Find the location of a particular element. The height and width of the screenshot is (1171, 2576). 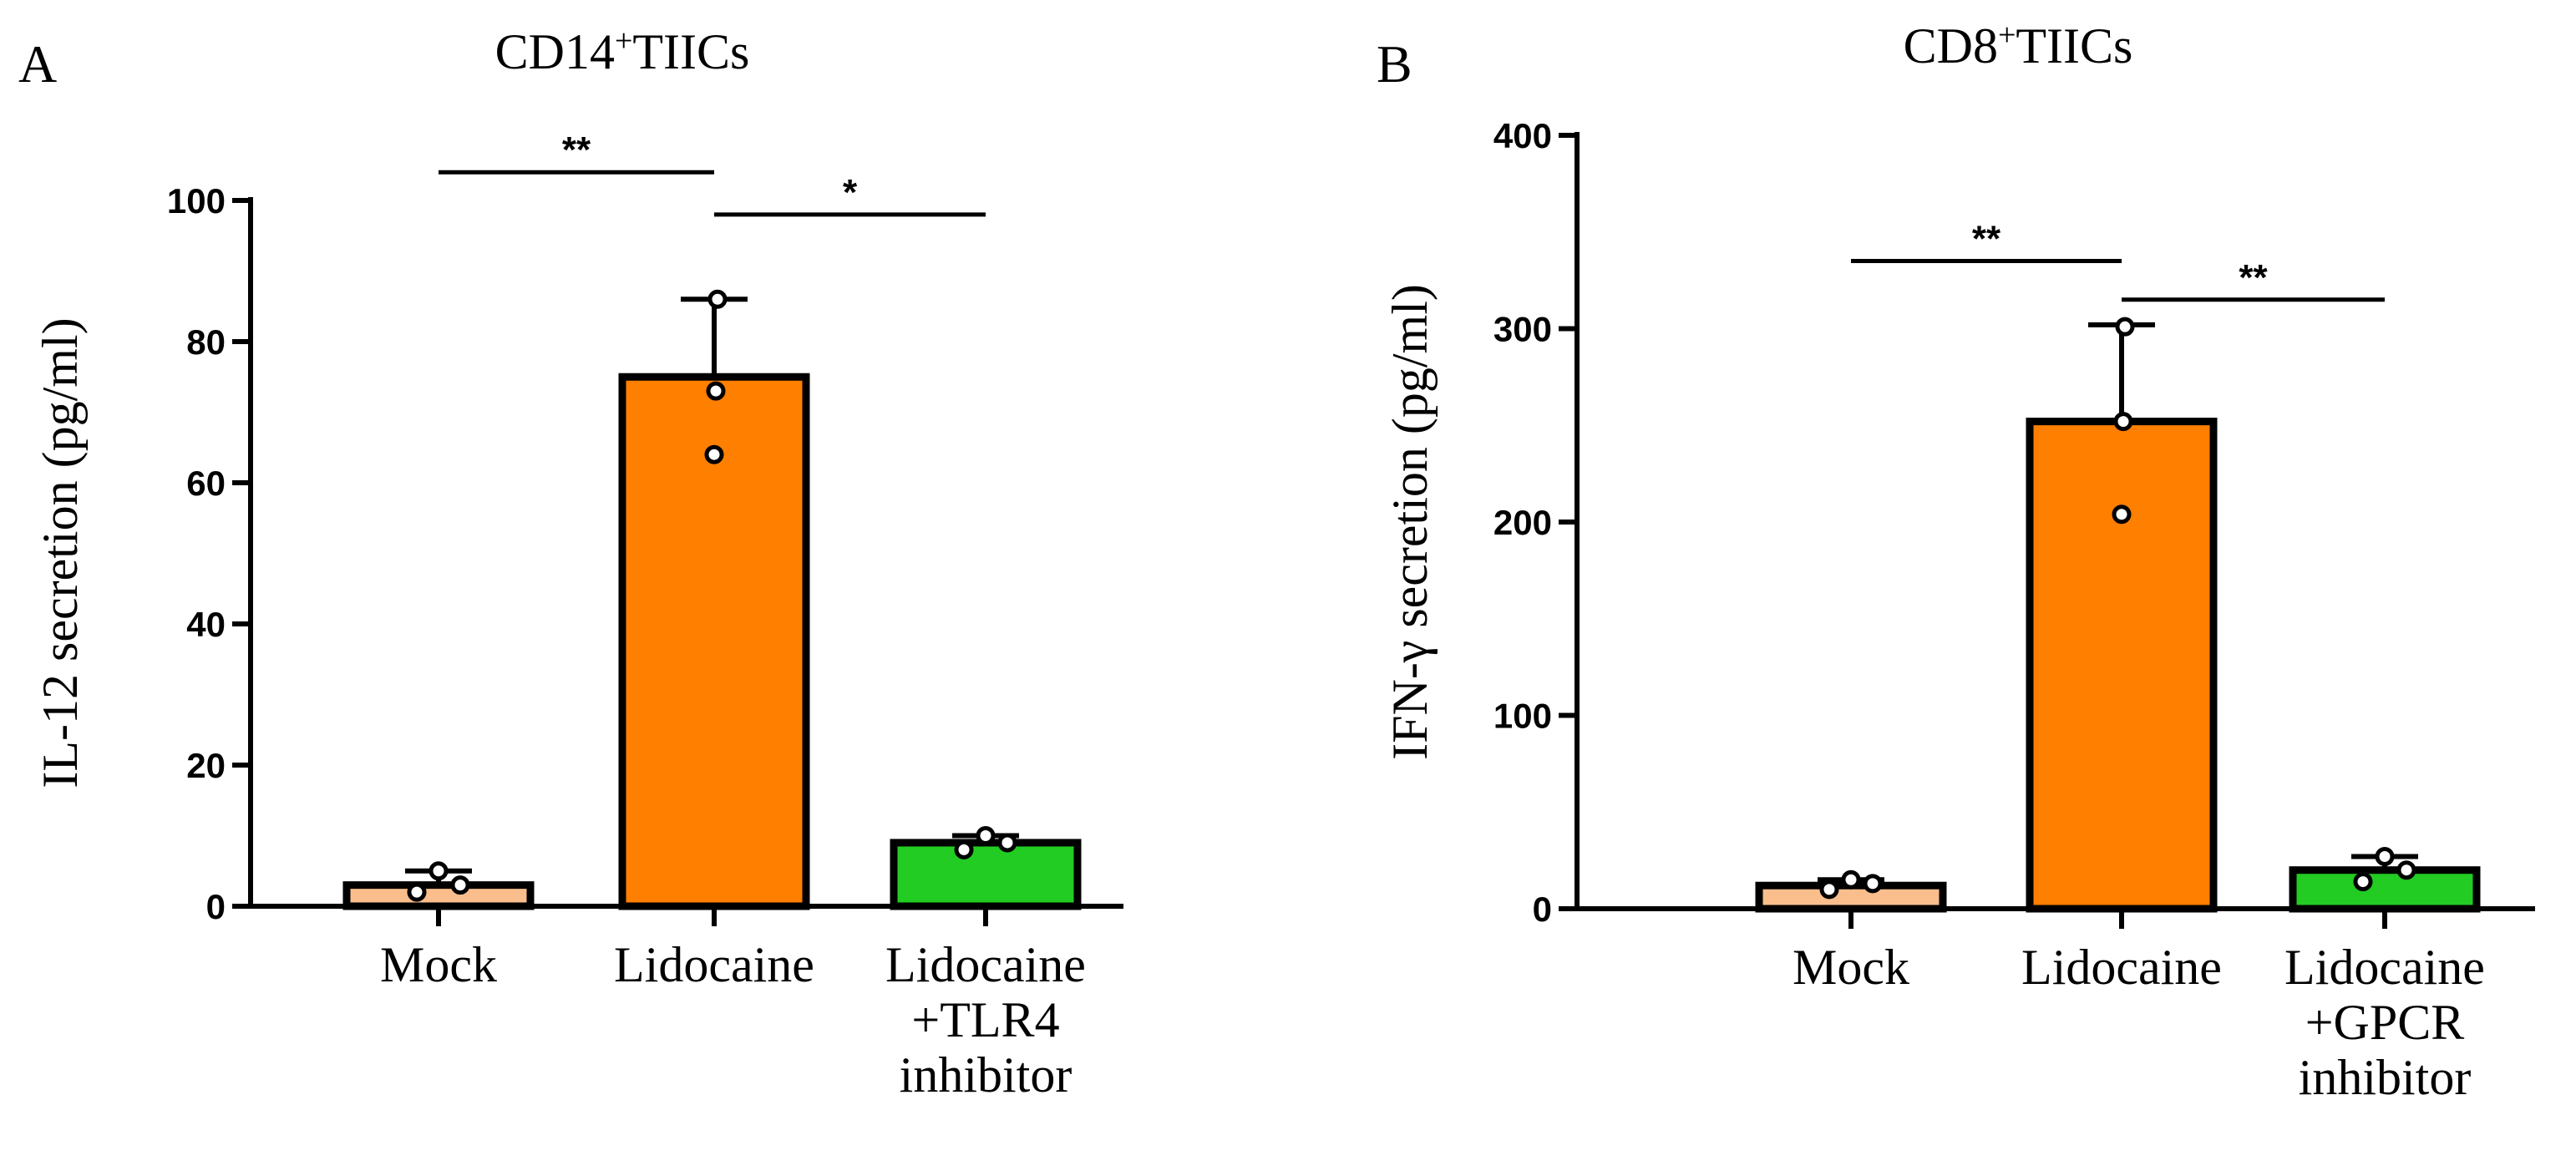

y-tick-label: 80 is located at coordinates (206, 342).